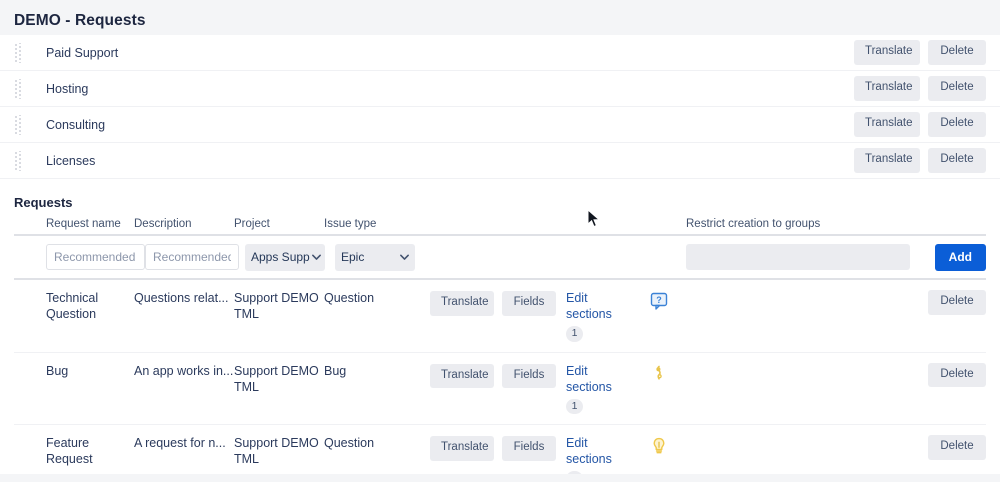 The height and width of the screenshot is (482, 1000). I want to click on portal-group-row: Paid Support Translate Delete, so click(500, 53).